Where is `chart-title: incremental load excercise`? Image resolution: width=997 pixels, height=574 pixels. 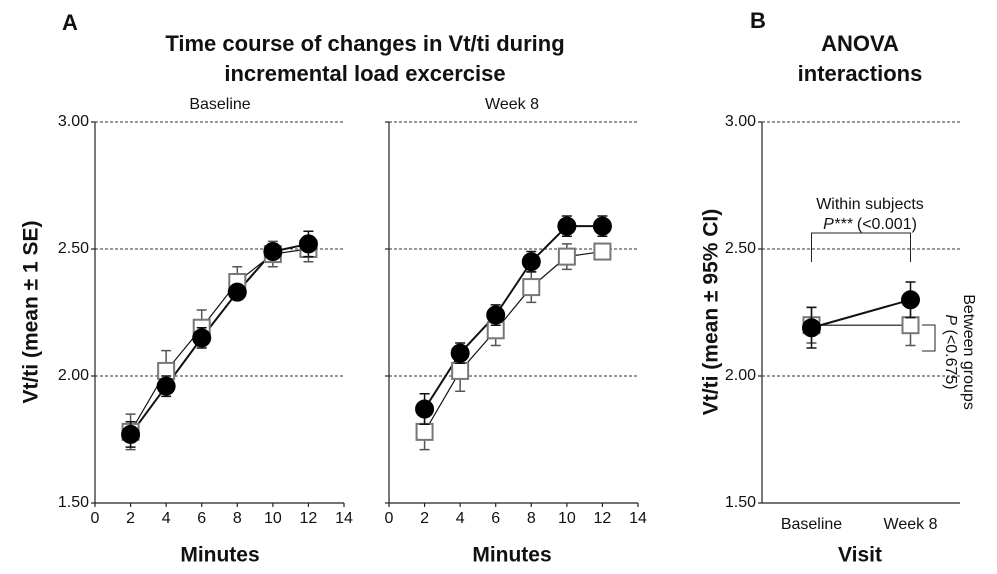
chart-title: incremental load excercise is located at coordinates (364, 73).